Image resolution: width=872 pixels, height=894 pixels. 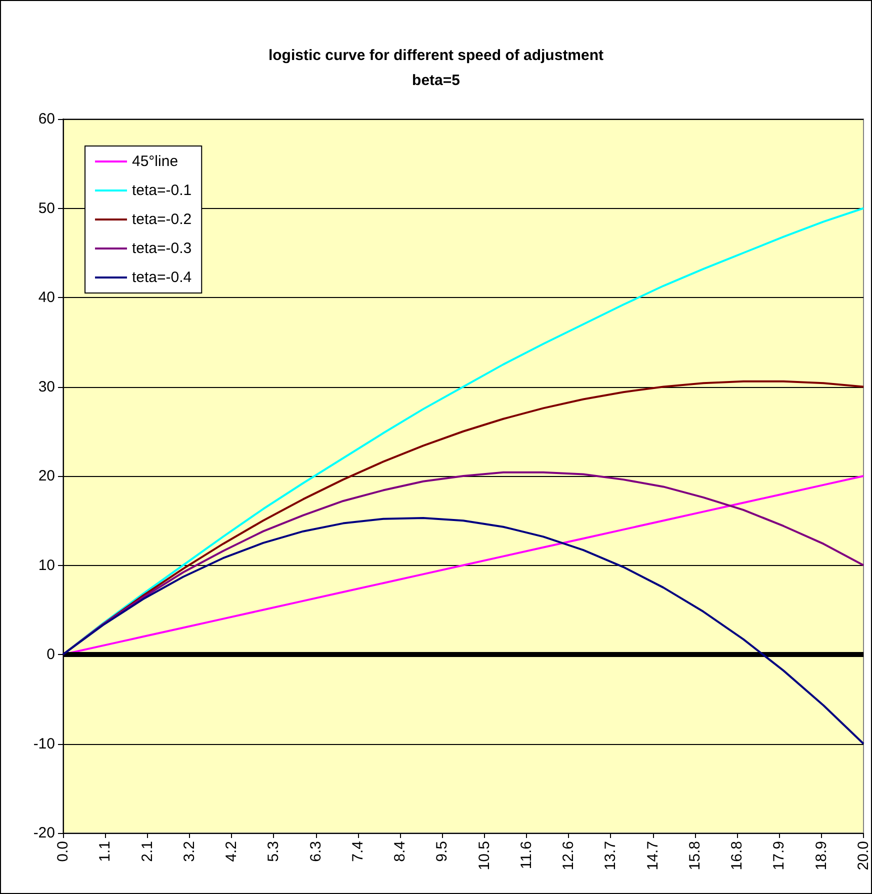 I want to click on x-tick-label: 7.4, so click(x=357, y=851).